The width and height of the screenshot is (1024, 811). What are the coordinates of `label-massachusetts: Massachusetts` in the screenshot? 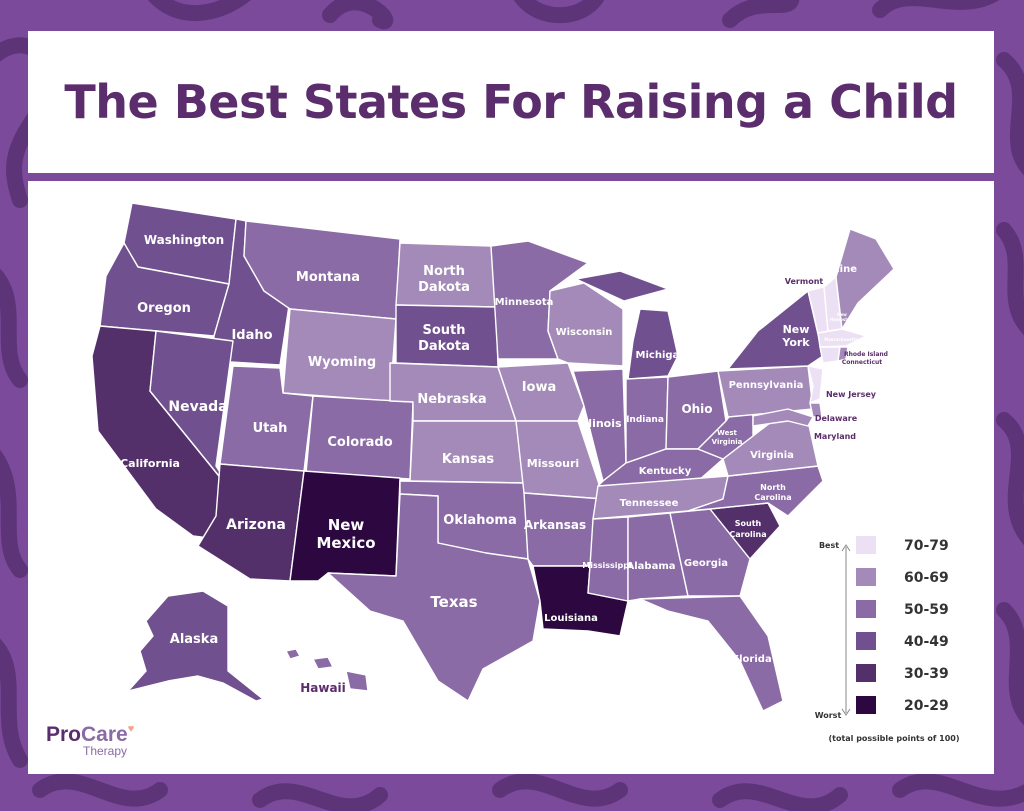 It's located at (841, 339).